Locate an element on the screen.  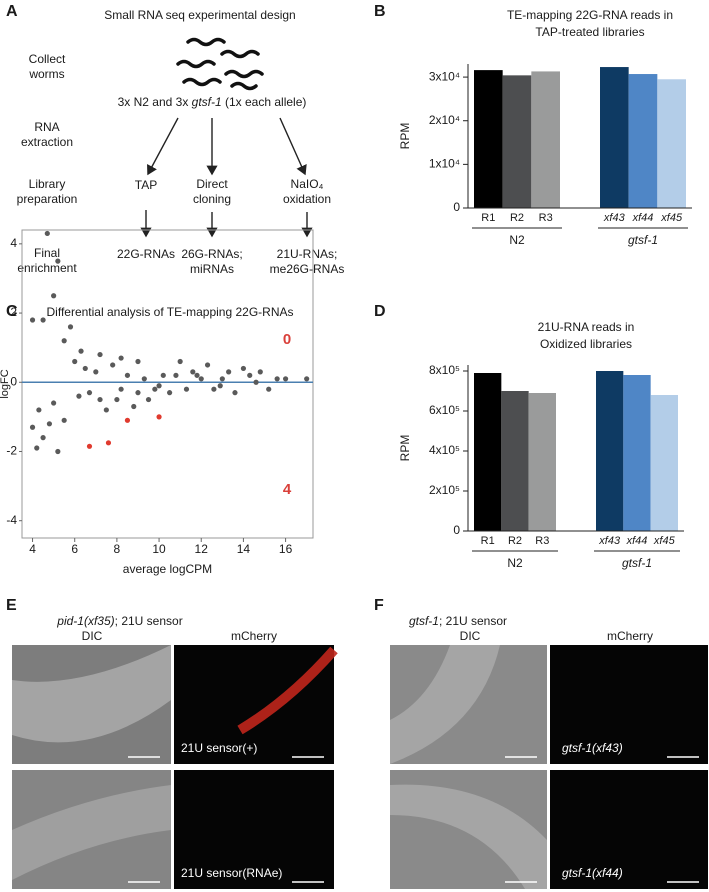
panel-label: F is located at coordinates (379, 605).